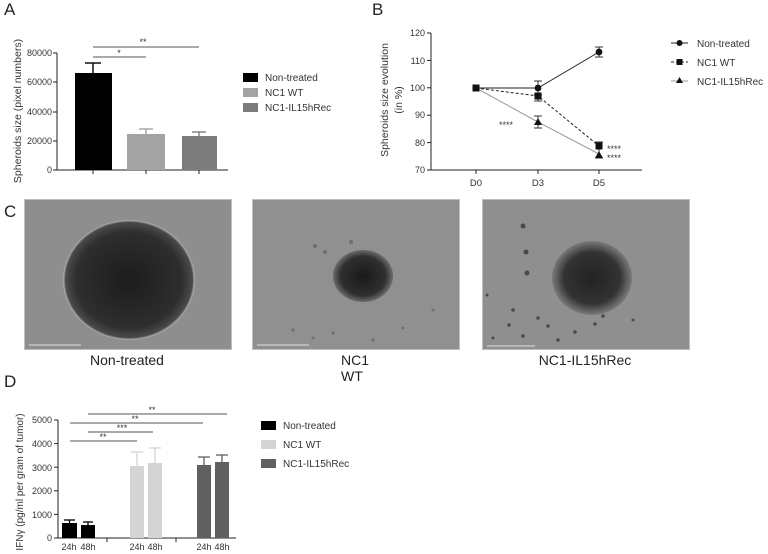  Describe the element at coordinates (291, 78) in the screenshot. I see `a-legend-non-treated: Non-treated` at that location.